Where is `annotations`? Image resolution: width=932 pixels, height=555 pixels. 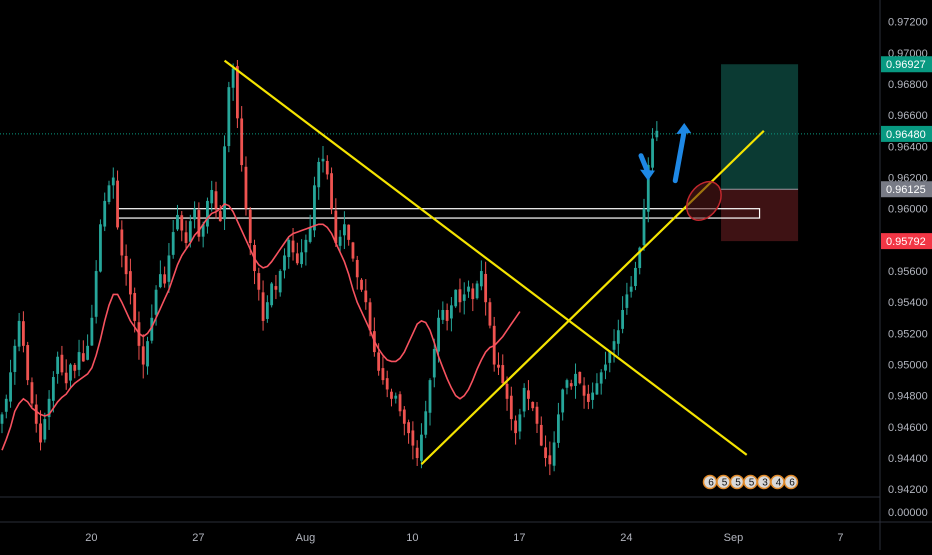 annotations is located at coordinates (683, 174).